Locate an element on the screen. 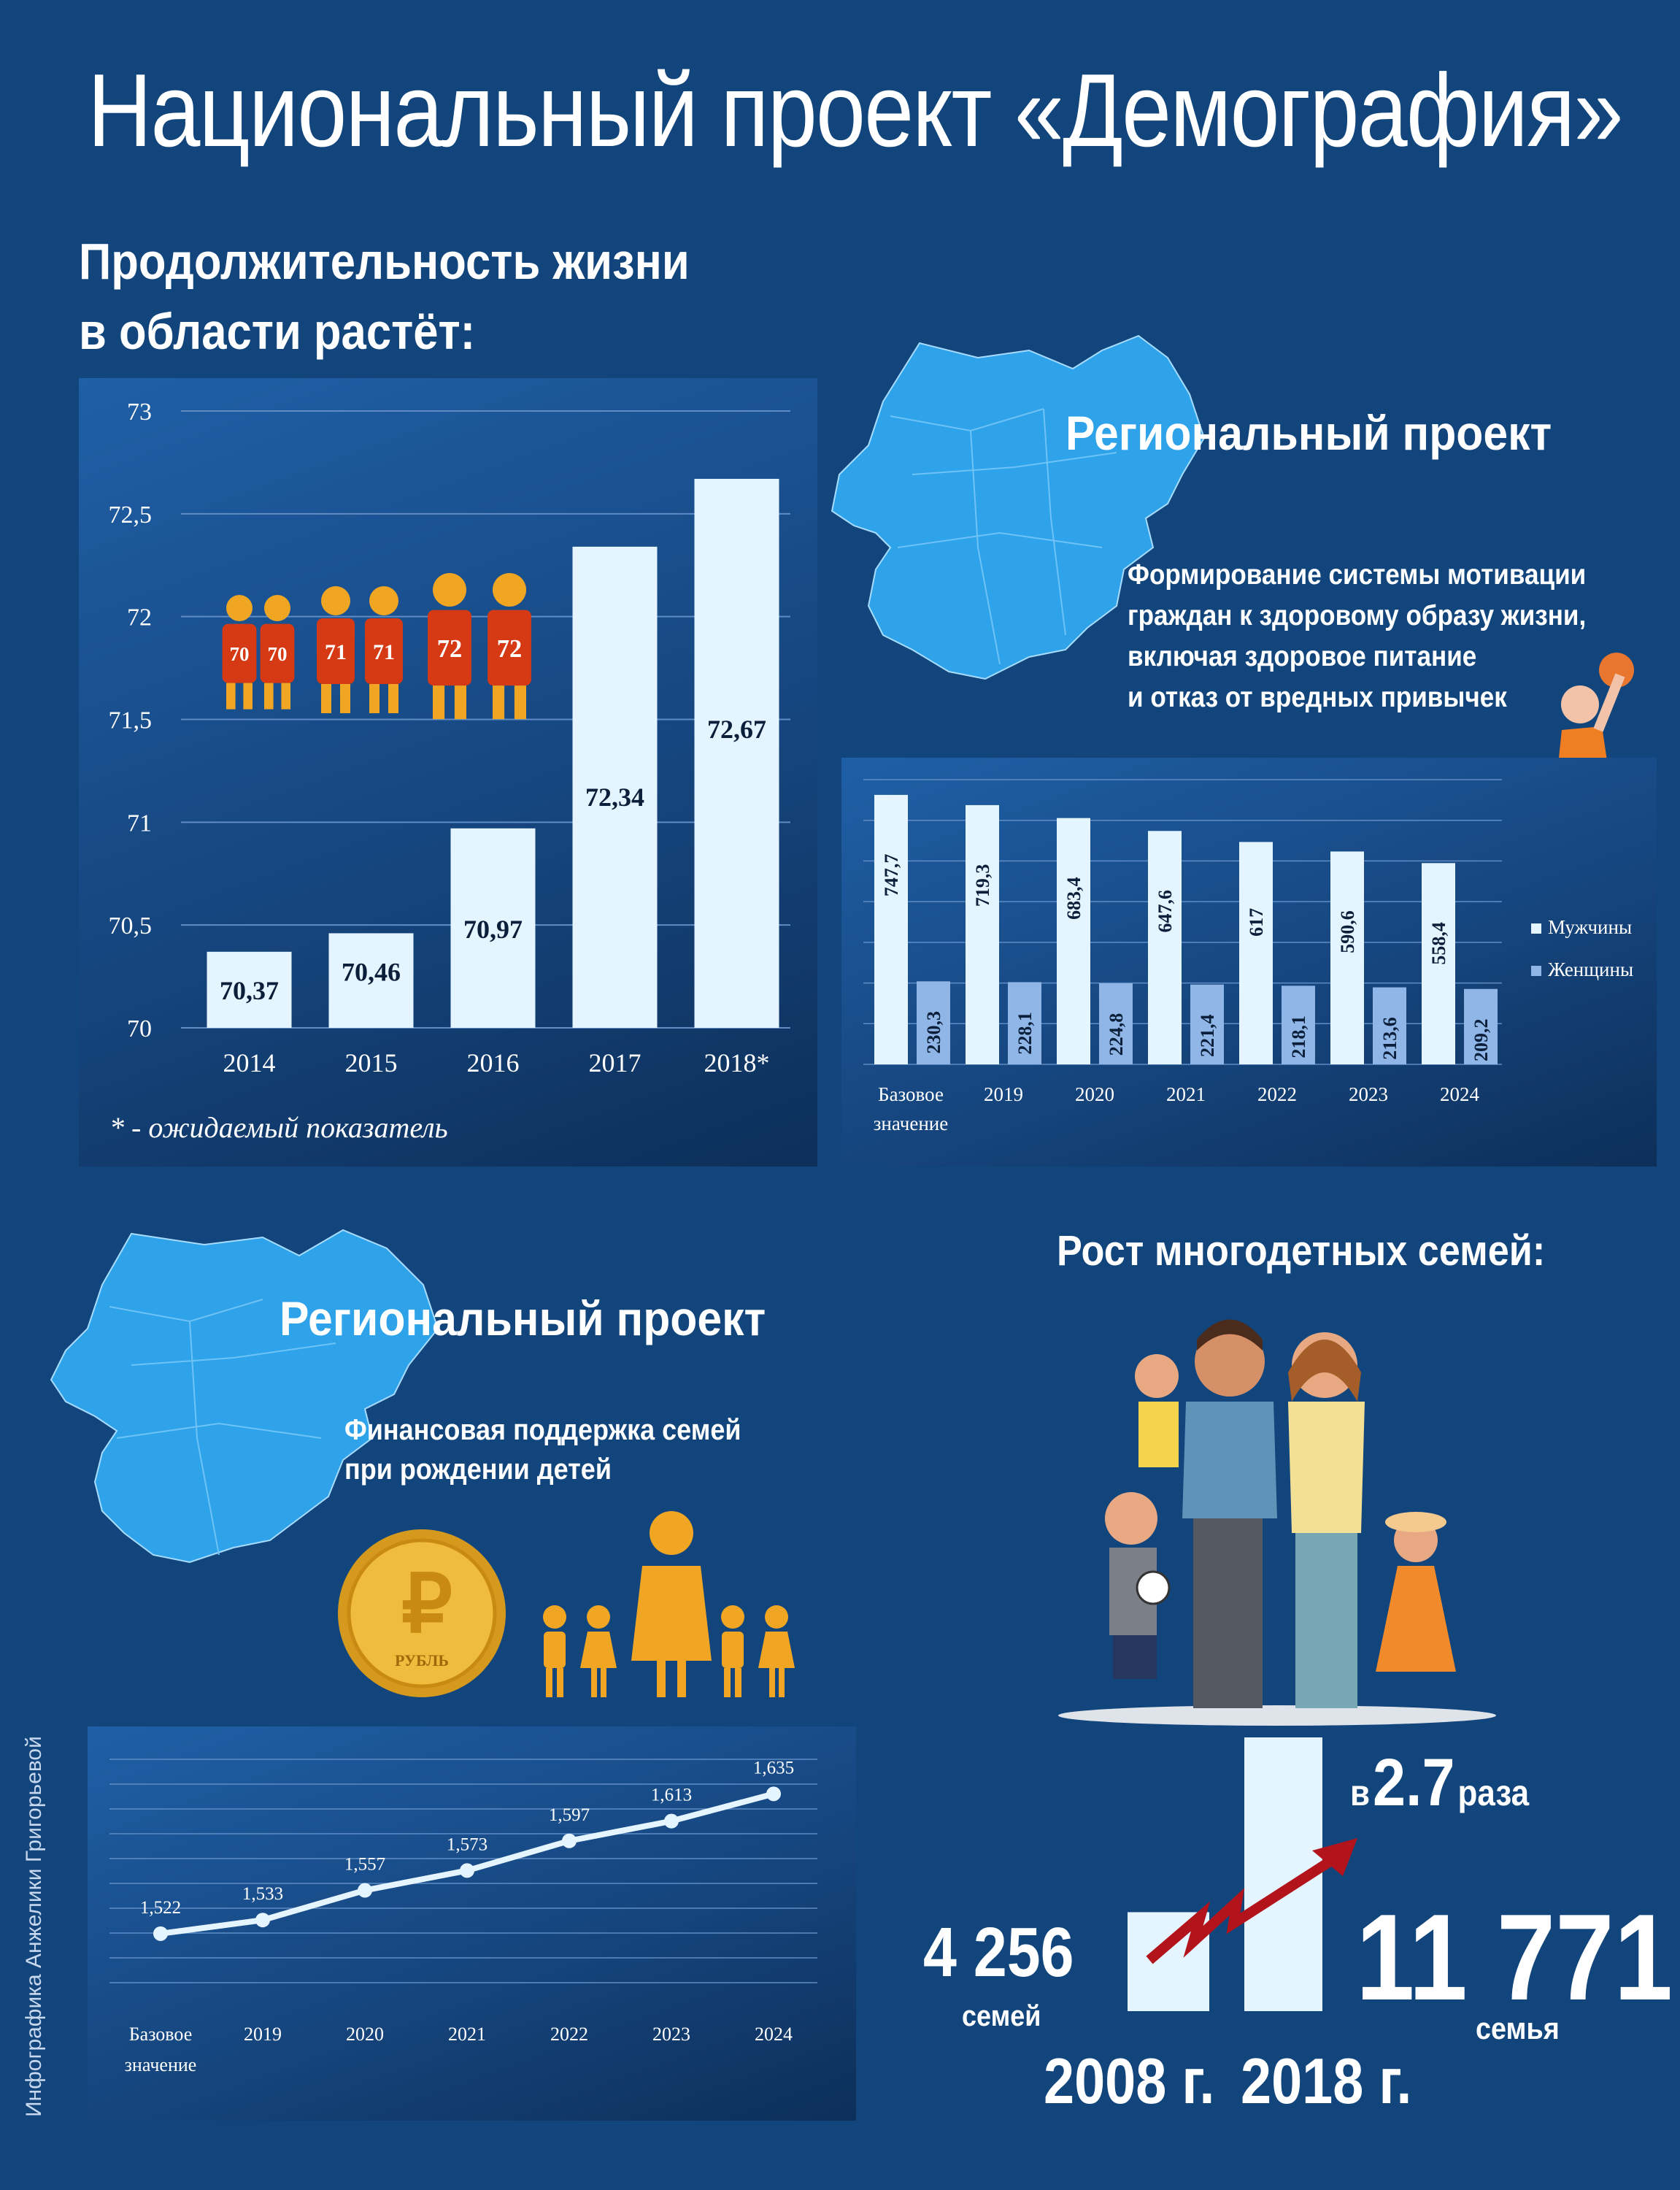 This screenshot has width=1680, height=2190. data-label-men: 590,6 is located at coordinates (1347, 931).